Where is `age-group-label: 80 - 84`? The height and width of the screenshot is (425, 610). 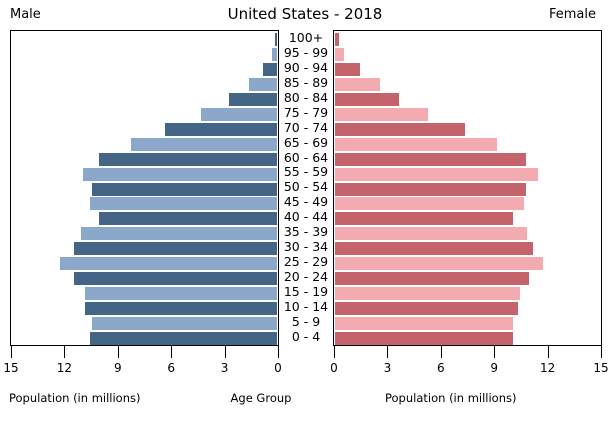 age-group-label: 80 - 84 is located at coordinates (306, 97).